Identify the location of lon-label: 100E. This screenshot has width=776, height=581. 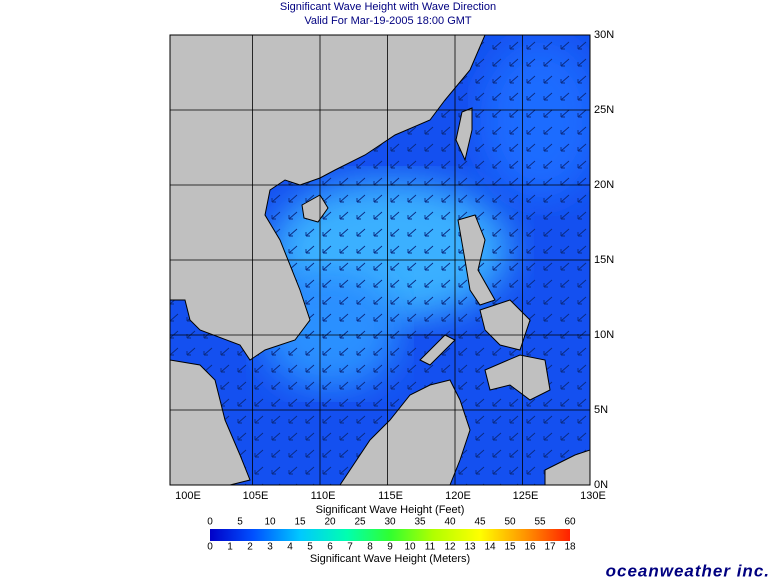
(188, 496).